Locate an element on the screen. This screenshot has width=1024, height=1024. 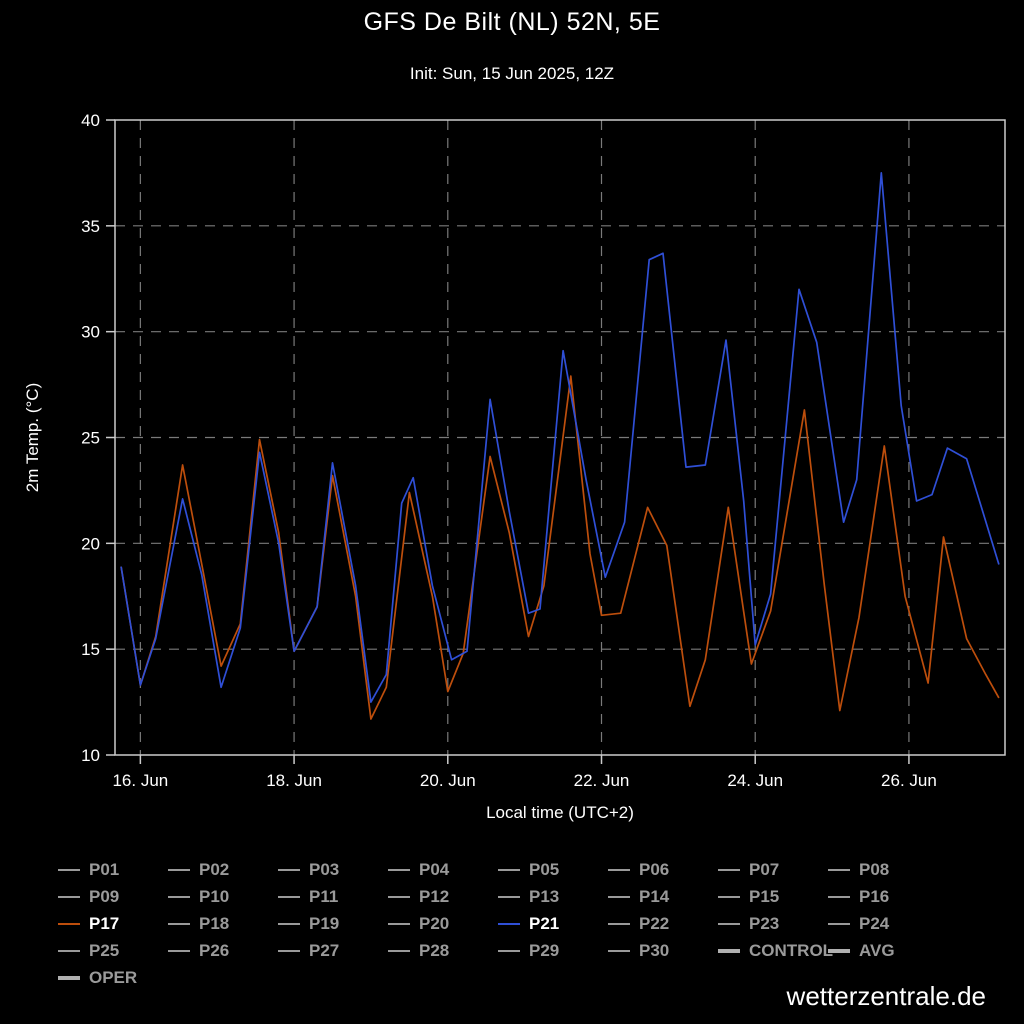
legend-item-p09: P09 is located at coordinates (113, 897).